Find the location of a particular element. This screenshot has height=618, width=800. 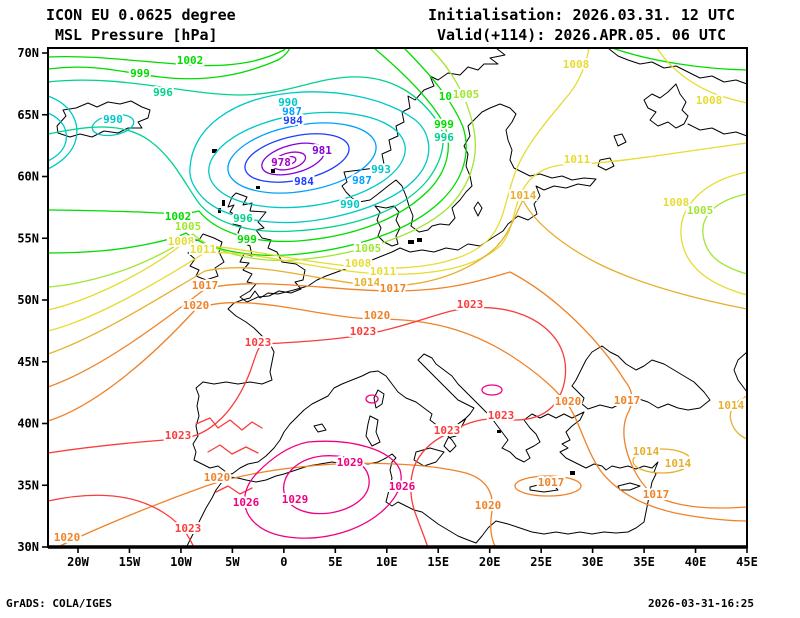

y-tick-label: 65N is located at coordinates (28, 115).